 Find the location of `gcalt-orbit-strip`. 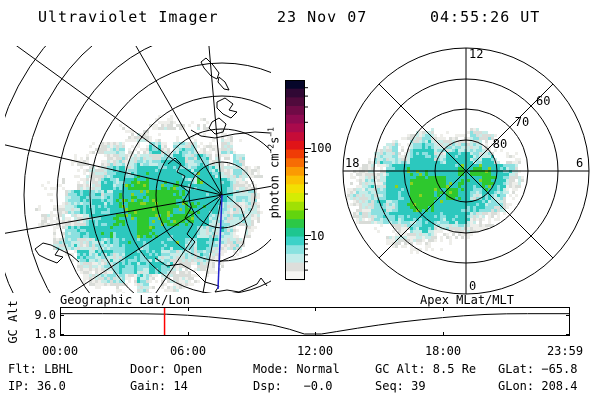

gcalt-orbit-strip is located at coordinates (316, 323).